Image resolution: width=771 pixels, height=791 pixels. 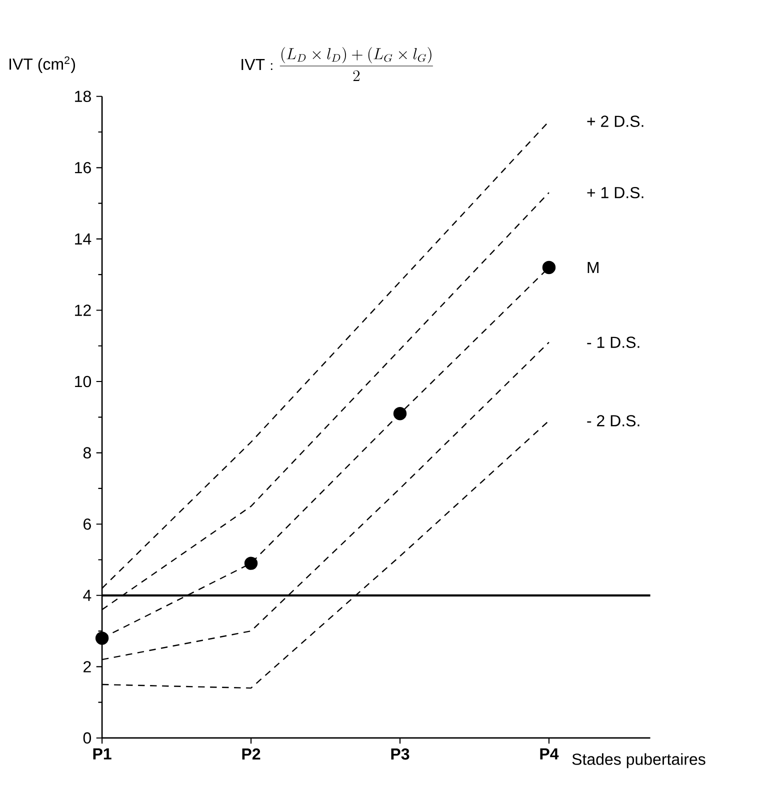 I want to click on x-tick-label: P3, so click(x=400, y=754).